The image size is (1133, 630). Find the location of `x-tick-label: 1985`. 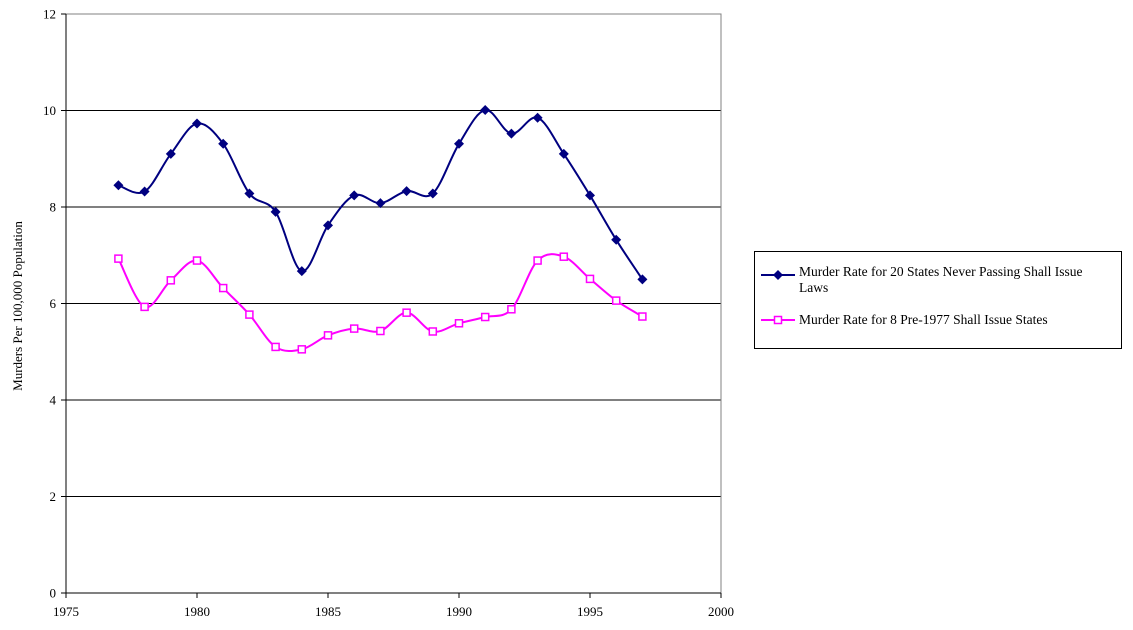

x-tick-label: 1985 is located at coordinates (328, 611).